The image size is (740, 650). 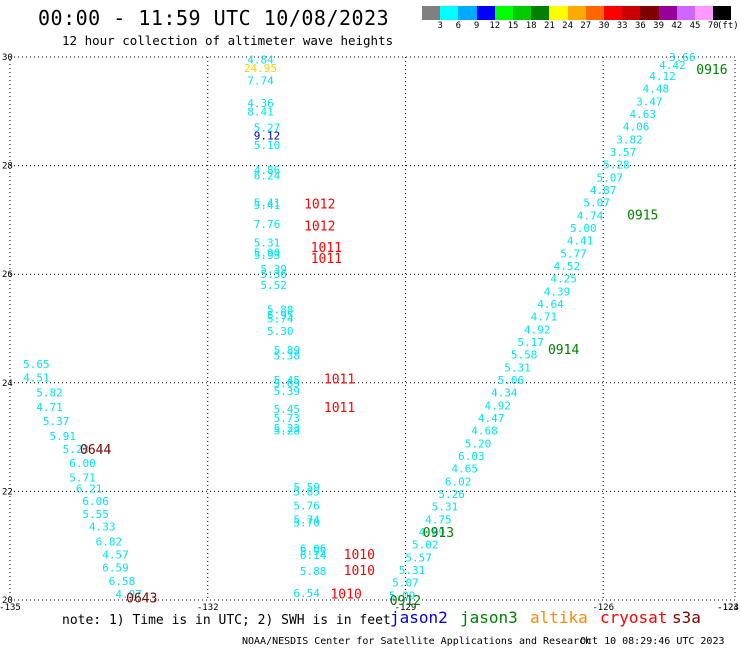 I want to click on wave-height-value: 4.74, so click(x=590, y=216).